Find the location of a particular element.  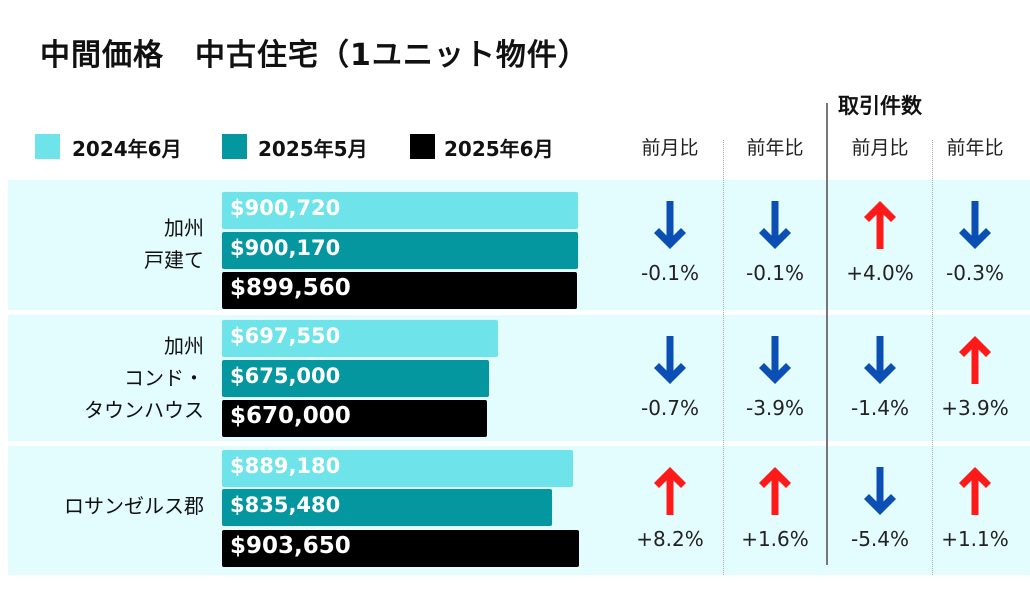

category-label: ロサンゼルス郡 is located at coordinates (134, 506).